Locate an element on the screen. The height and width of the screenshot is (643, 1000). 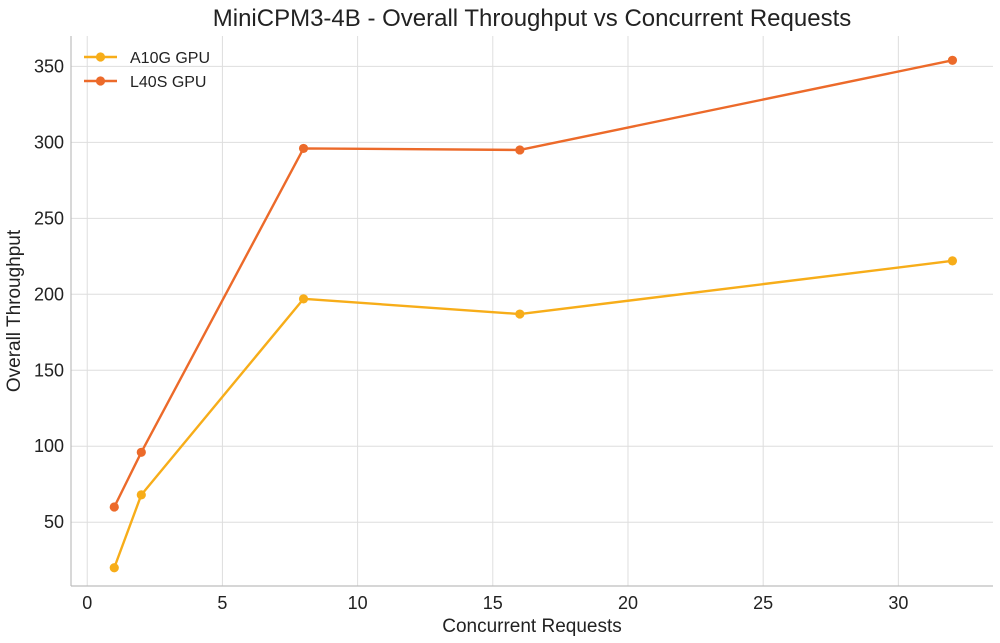
x-tick-label: 5 is located at coordinates (222, 603).